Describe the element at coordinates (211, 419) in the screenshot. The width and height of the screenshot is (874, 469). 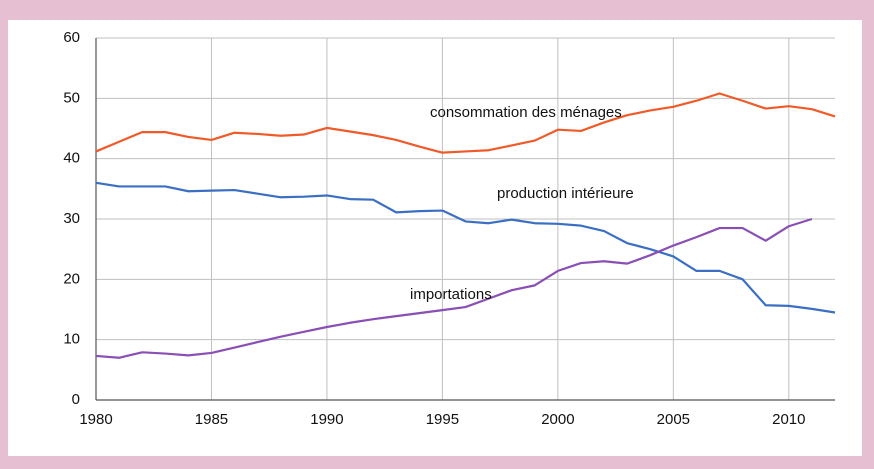
I see `x-tick-label: 1985` at that location.